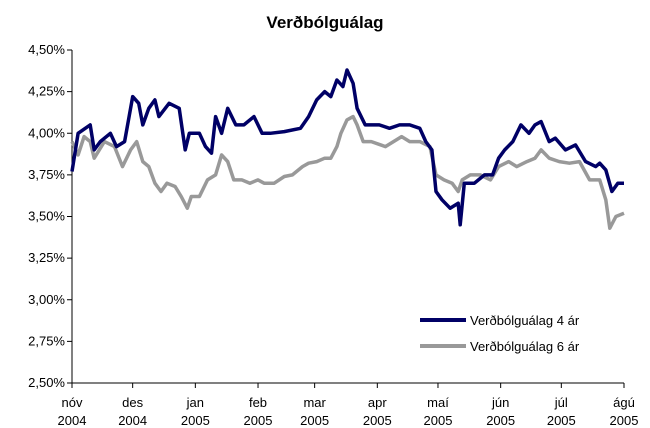 This screenshot has width=650, height=428. What do you see at coordinates (46, 49) in the screenshot?
I see `y-tick-label: 4,50%` at bounding box center [46, 49].